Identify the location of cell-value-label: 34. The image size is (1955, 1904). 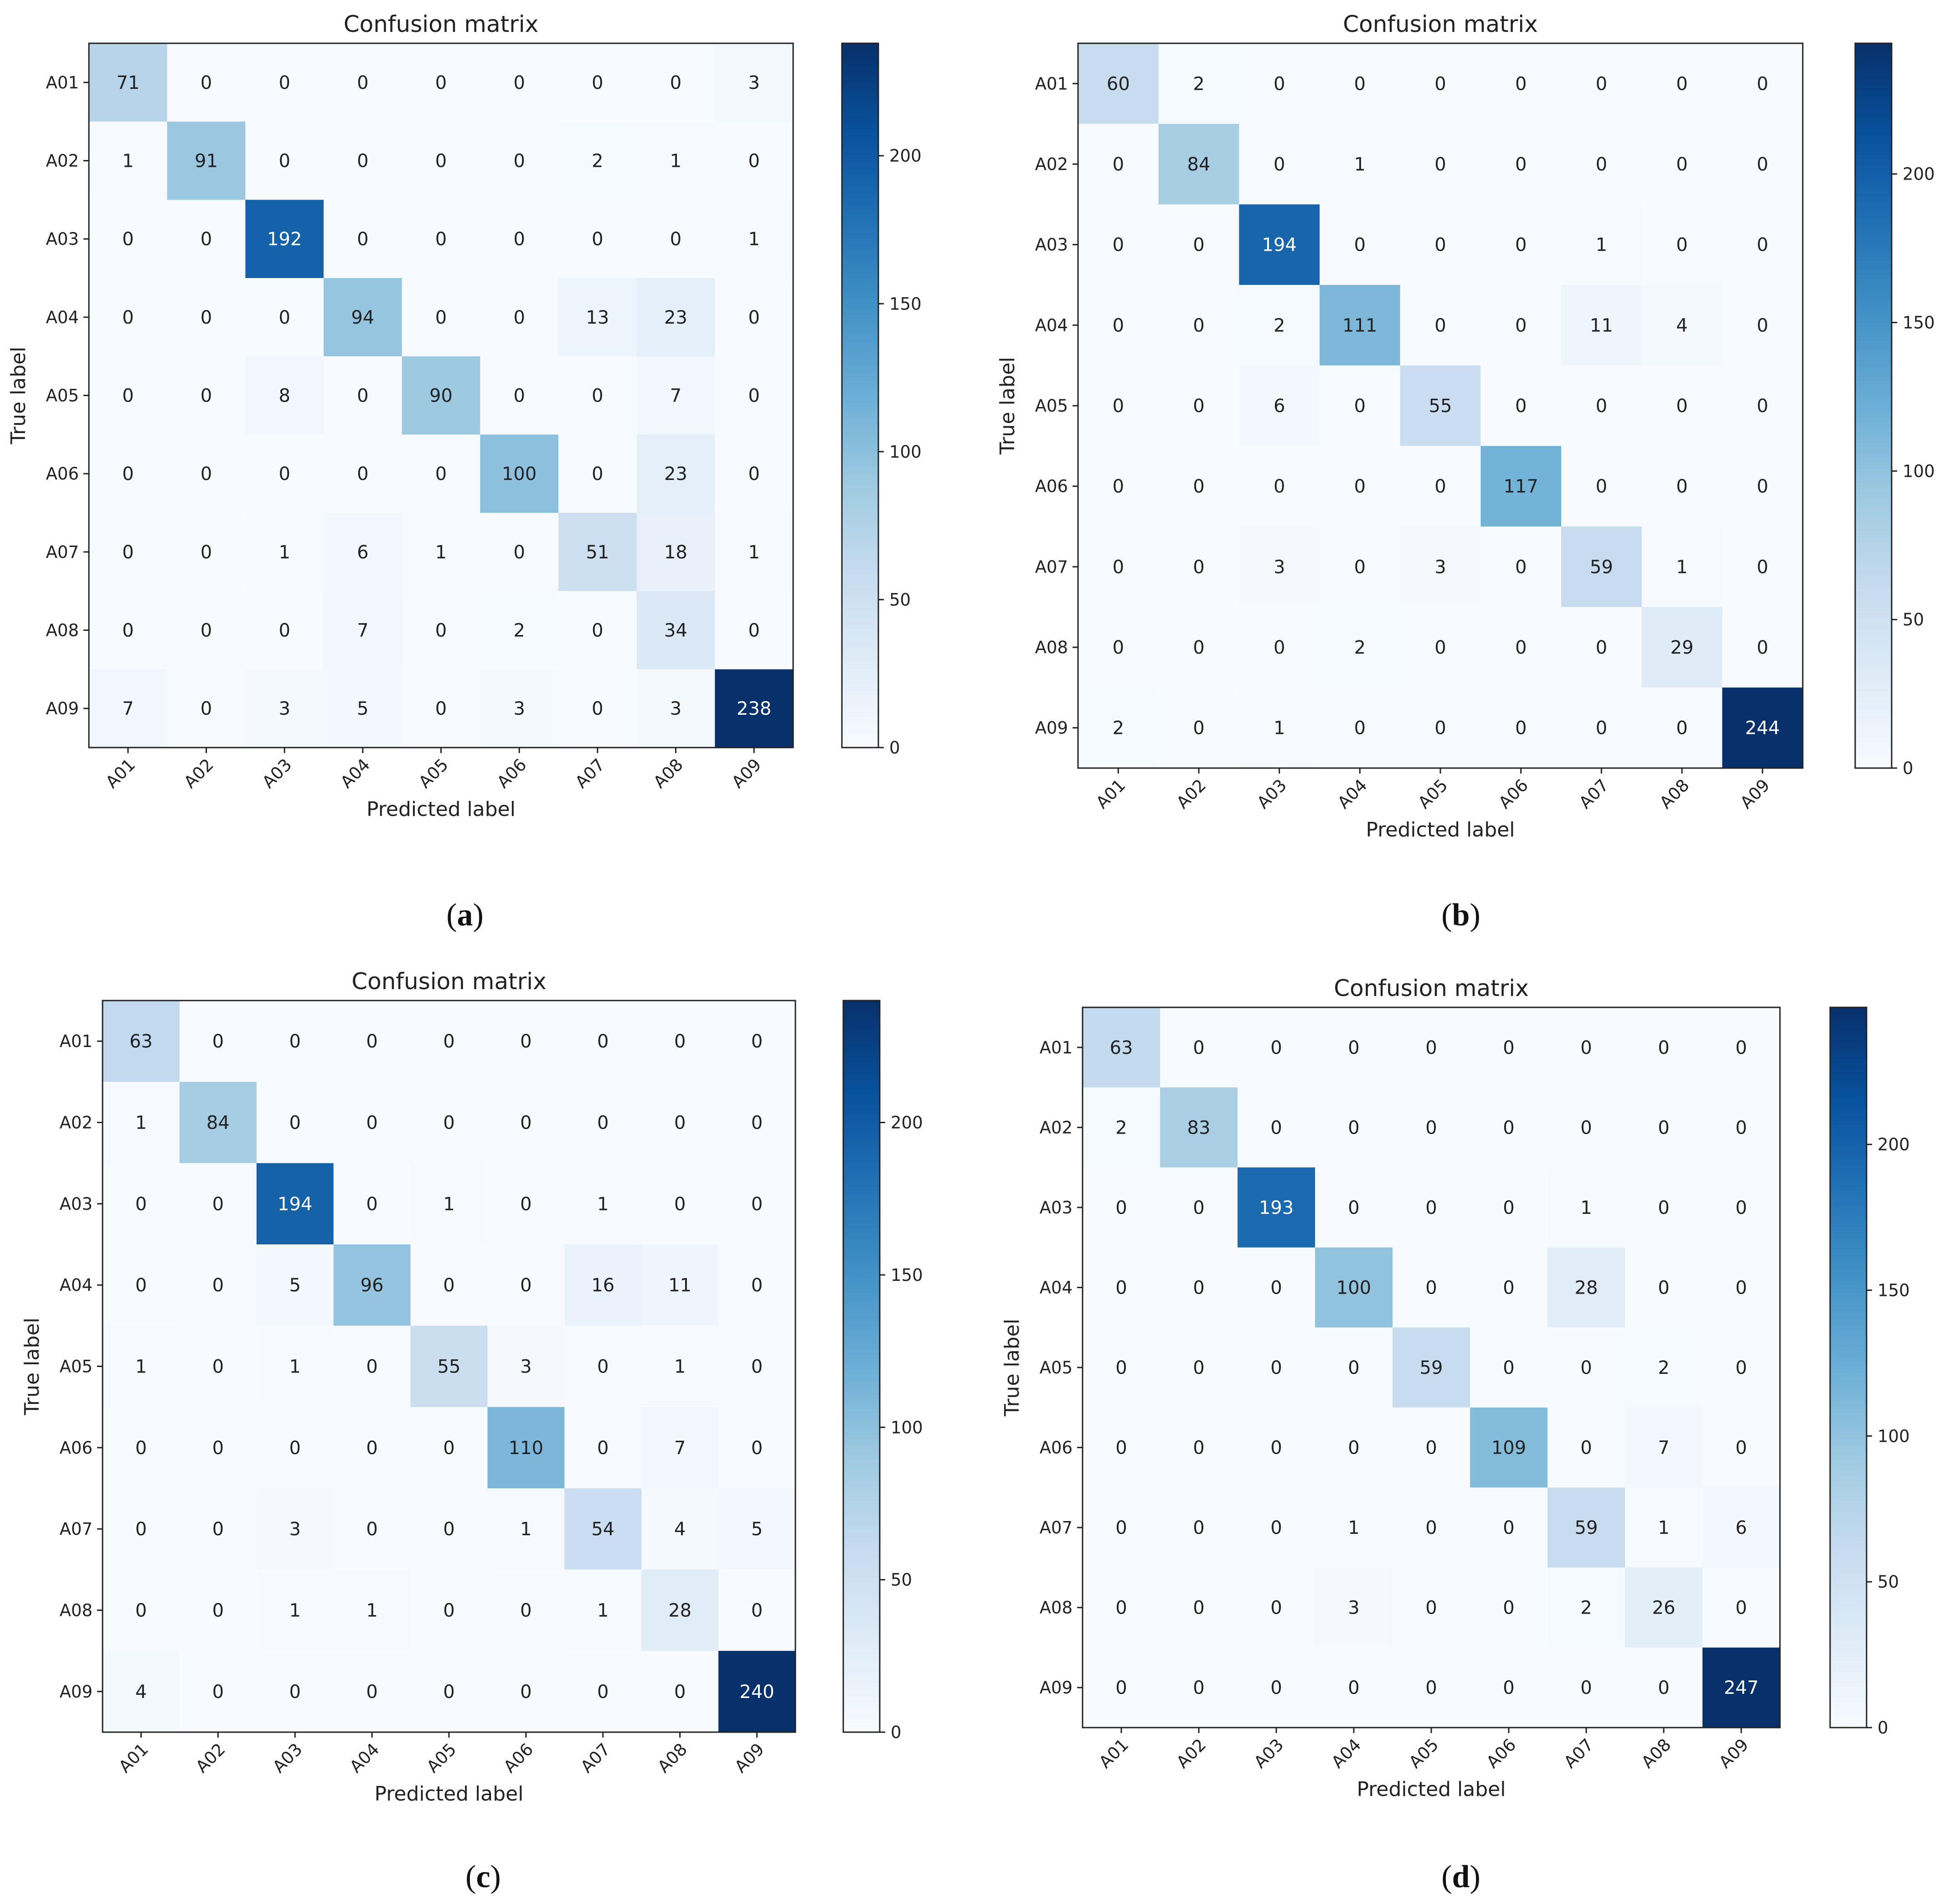
(675, 630).